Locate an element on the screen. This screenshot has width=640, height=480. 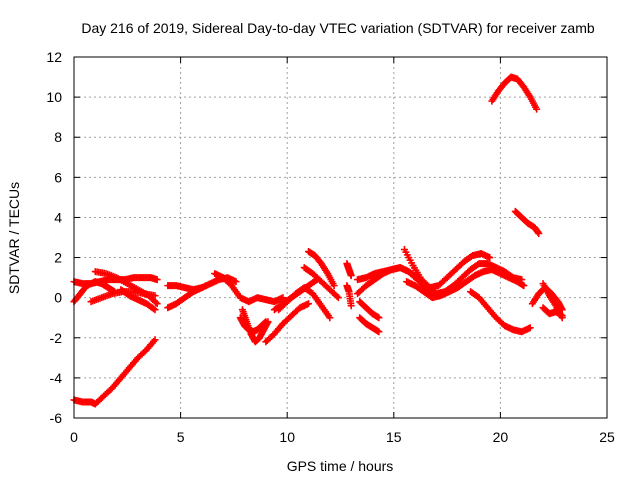
x-axis-label: GPS time / hours is located at coordinates (340, 466).